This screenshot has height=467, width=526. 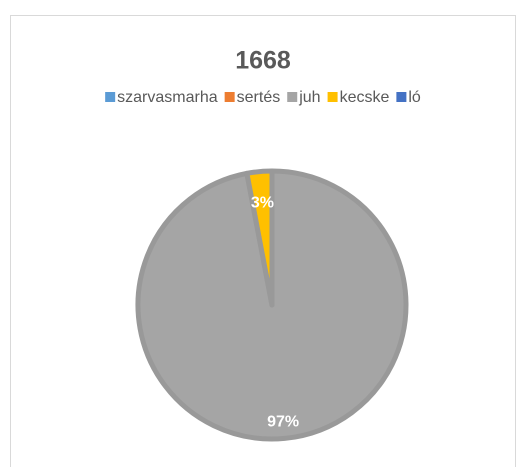 I want to click on data-label: 97%, so click(x=283, y=422).